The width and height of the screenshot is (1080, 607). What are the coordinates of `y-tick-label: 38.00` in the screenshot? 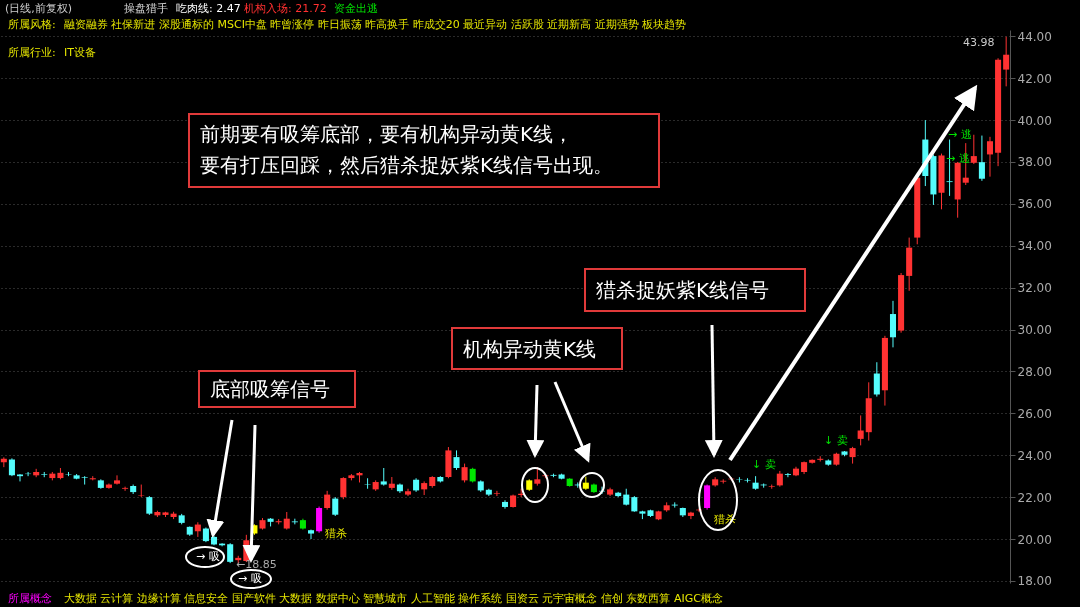 It's located at (1034, 162).